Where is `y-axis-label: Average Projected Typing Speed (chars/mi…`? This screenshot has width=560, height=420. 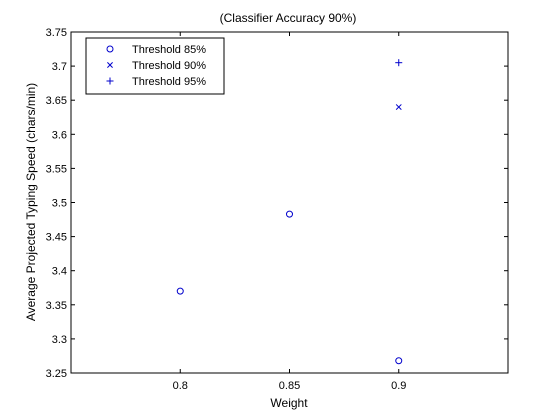 y-axis-label: Average Projected Typing Speed (chars/mi… is located at coordinates (31, 202).